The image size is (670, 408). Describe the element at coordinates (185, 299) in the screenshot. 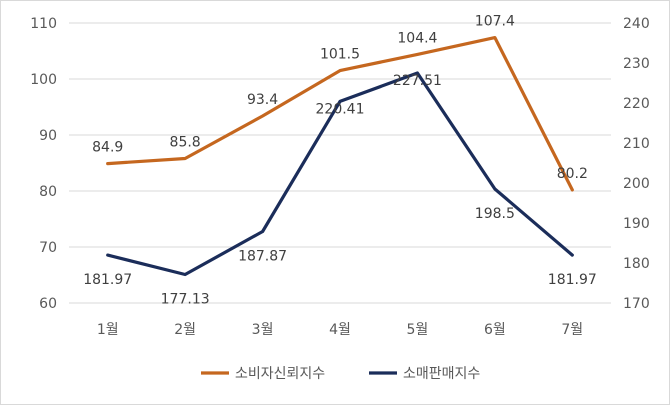

I see `data-label: 177.13` at that location.